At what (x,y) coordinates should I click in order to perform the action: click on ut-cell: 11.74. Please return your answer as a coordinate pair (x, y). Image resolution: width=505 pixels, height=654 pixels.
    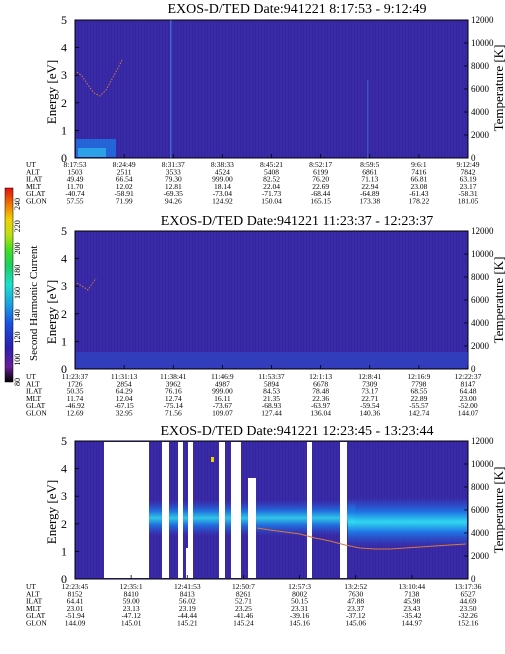
    Looking at the image, I should click on (75, 398).